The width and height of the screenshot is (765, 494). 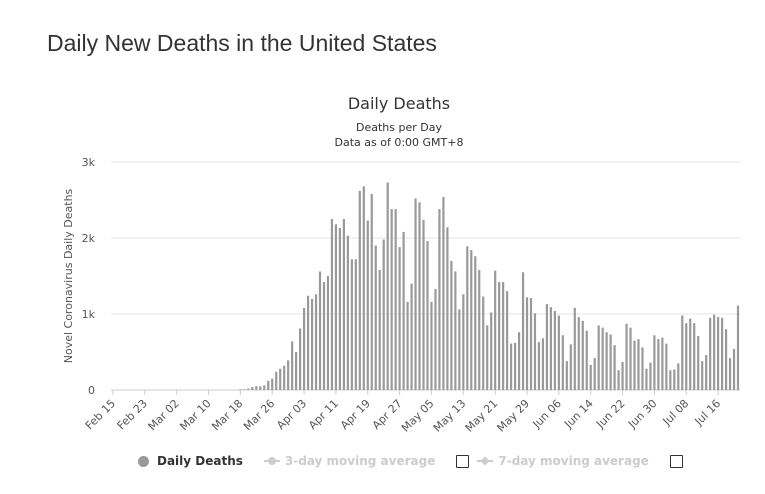 I want to click on legend-item-daily-deaths: Daily Deaths, so click(x=190, y=461).